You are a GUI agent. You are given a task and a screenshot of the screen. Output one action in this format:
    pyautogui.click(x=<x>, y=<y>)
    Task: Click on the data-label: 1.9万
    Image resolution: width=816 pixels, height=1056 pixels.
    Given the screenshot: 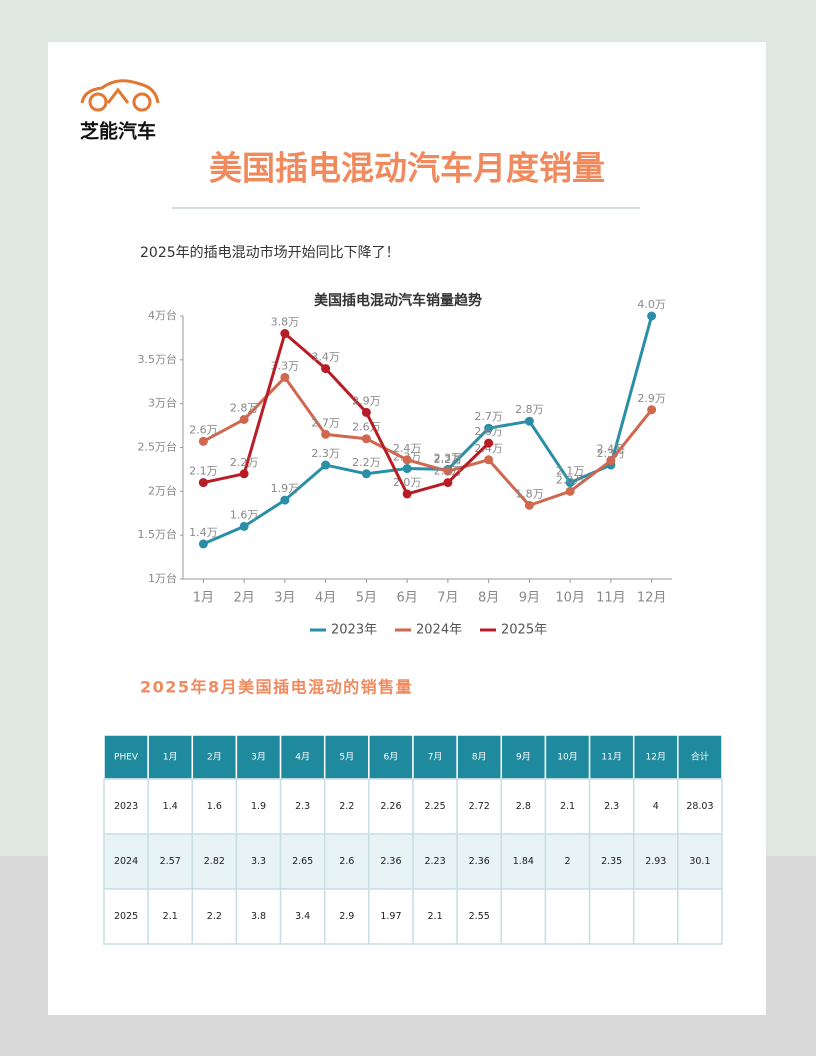 What is the action you would take?
    pyautogui.click(x=285, y=488)
    